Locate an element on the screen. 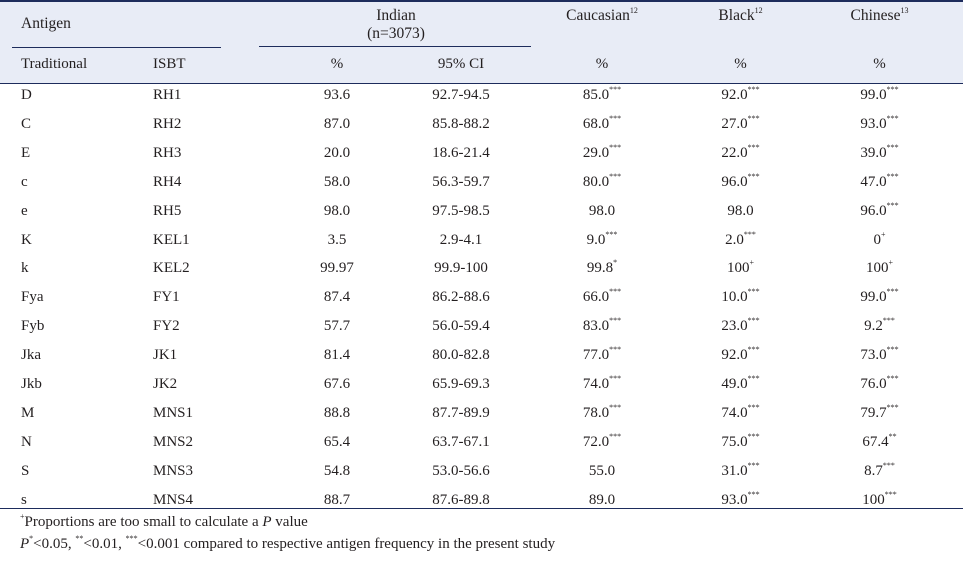 The width and height of the screenshot is (963, 564). cell-chinese-value: 100 is located at coordinates (877, 268).